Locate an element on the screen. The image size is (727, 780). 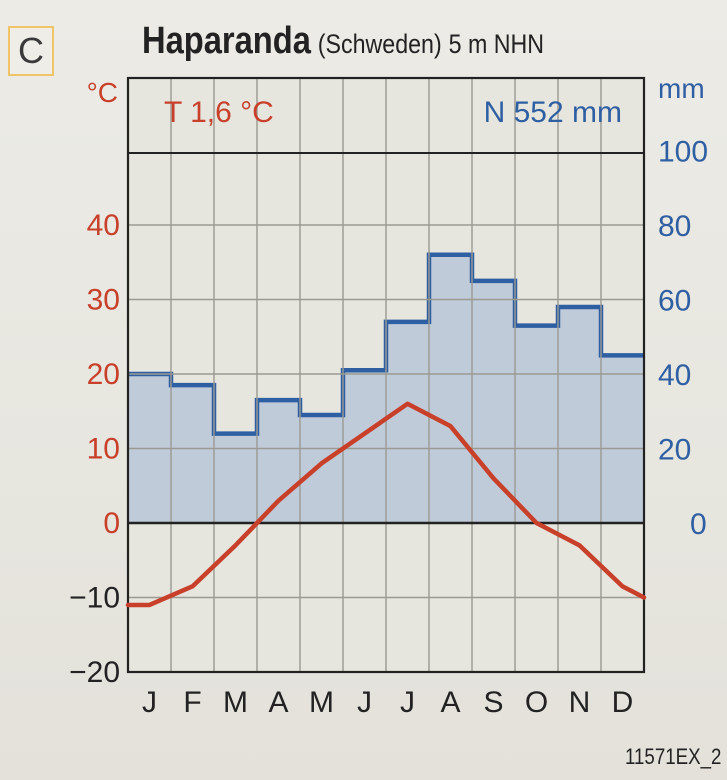
temperature-tick-label: 10 is located at coordinates (103, 449).